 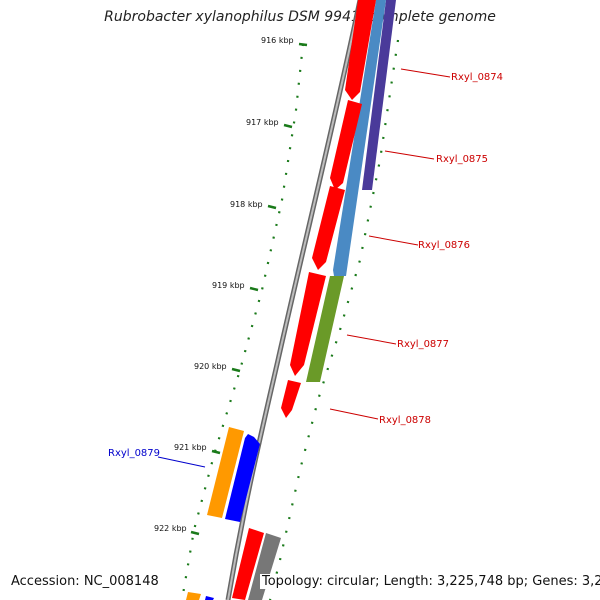 What do you see at coordinates (379, 95) in the screenshot?
I see `cds-purple-feature` at bounding box center [379, 95].